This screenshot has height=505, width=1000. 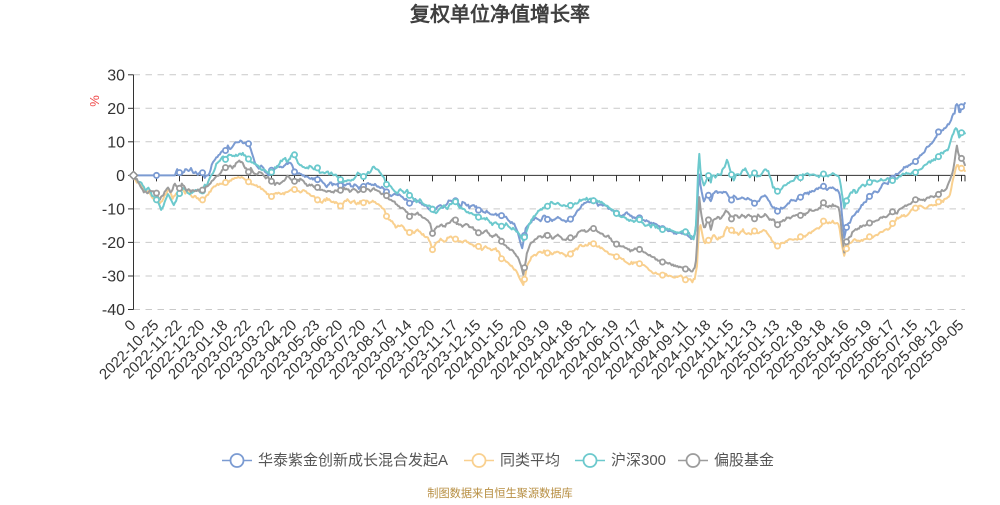 I want to click on svg-text: 同类平均, so click(x=530, y=460).